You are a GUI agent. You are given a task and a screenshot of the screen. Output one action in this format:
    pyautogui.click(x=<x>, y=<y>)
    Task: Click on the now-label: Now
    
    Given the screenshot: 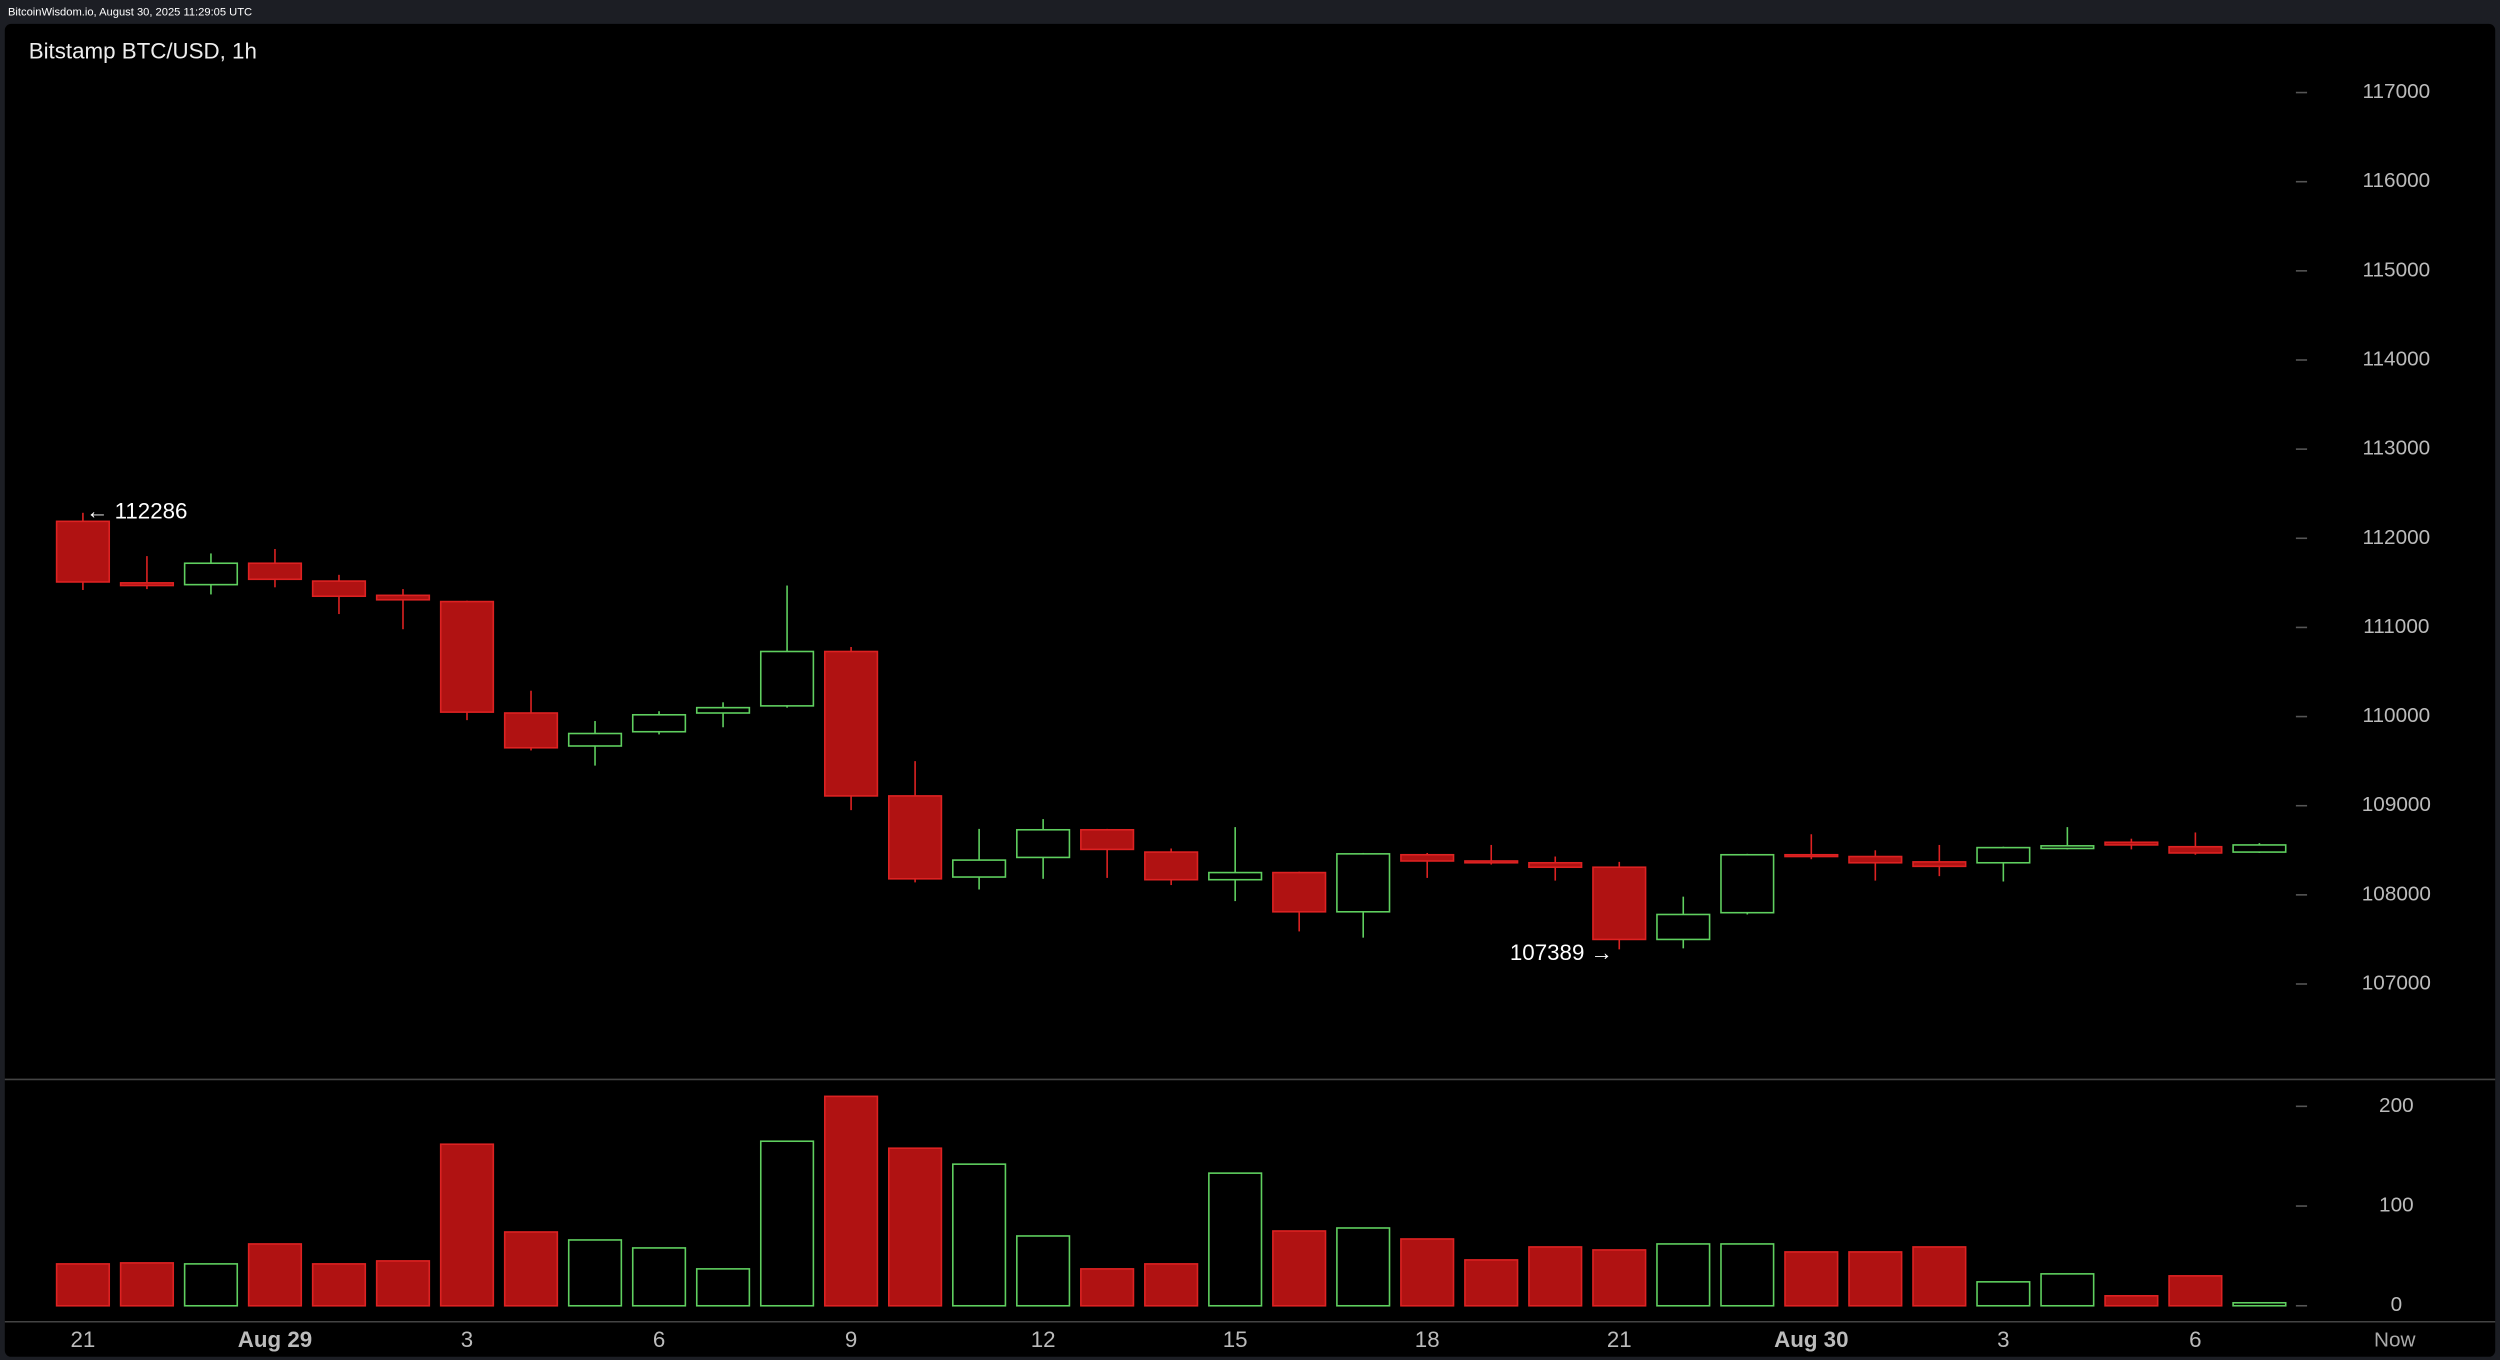 What is the action you would take?
    pyautogui.click(x=2395, y=1339)
    